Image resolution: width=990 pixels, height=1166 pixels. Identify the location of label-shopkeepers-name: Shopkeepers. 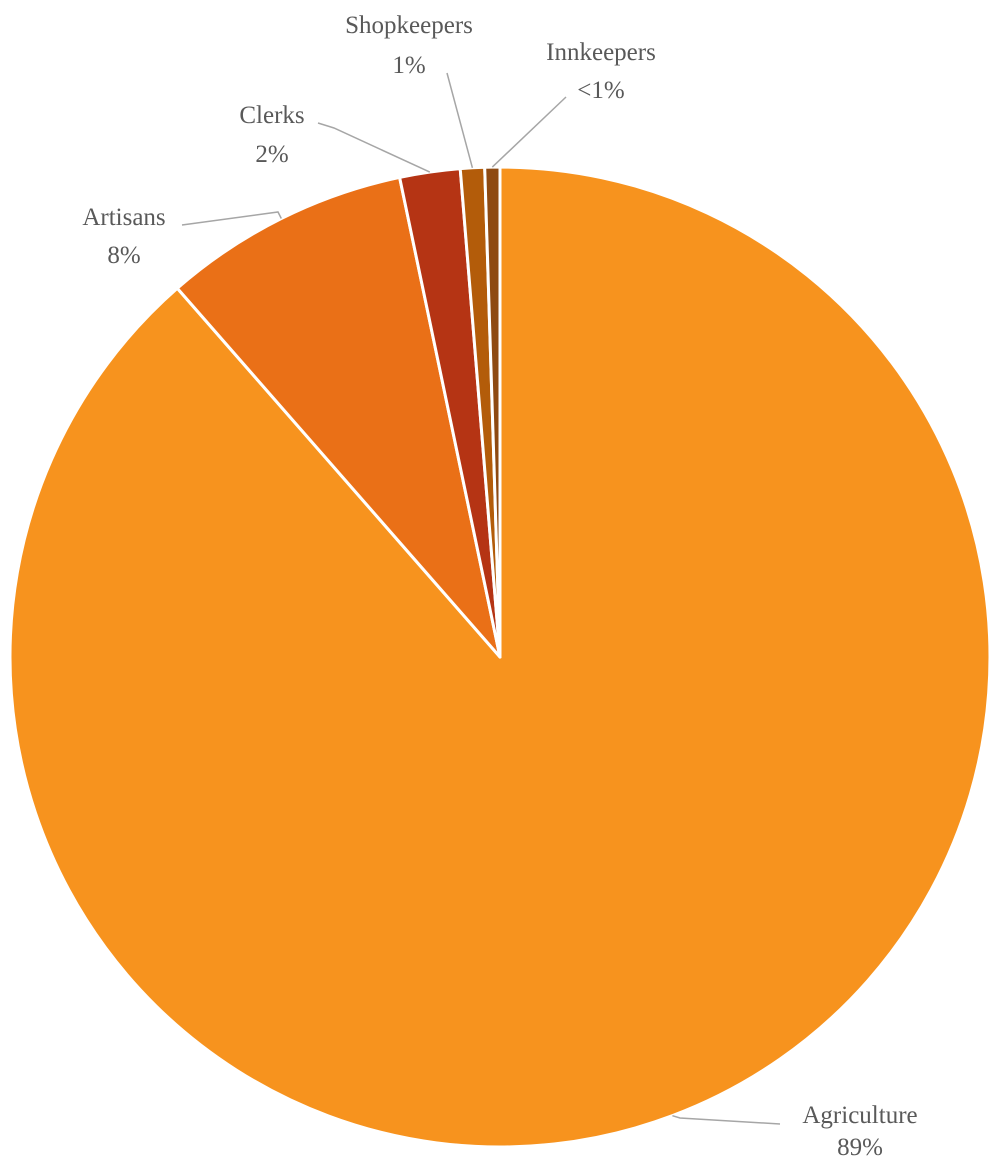
(409, 25).